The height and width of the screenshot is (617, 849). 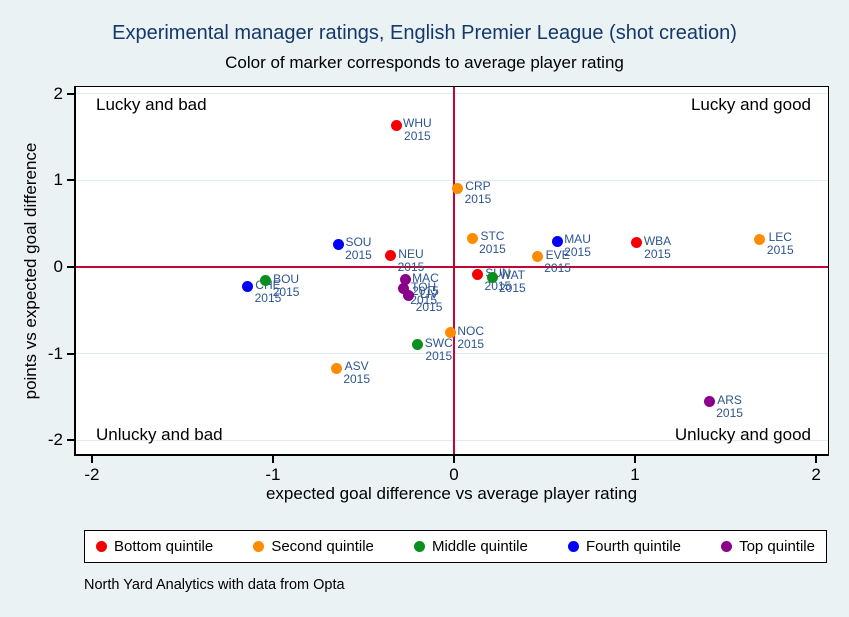 What do you see at coordinates (750, 104) in the screenshot?
I see `quadrant-label-top-right: Lucky and good` at bounding box center [750, 104].